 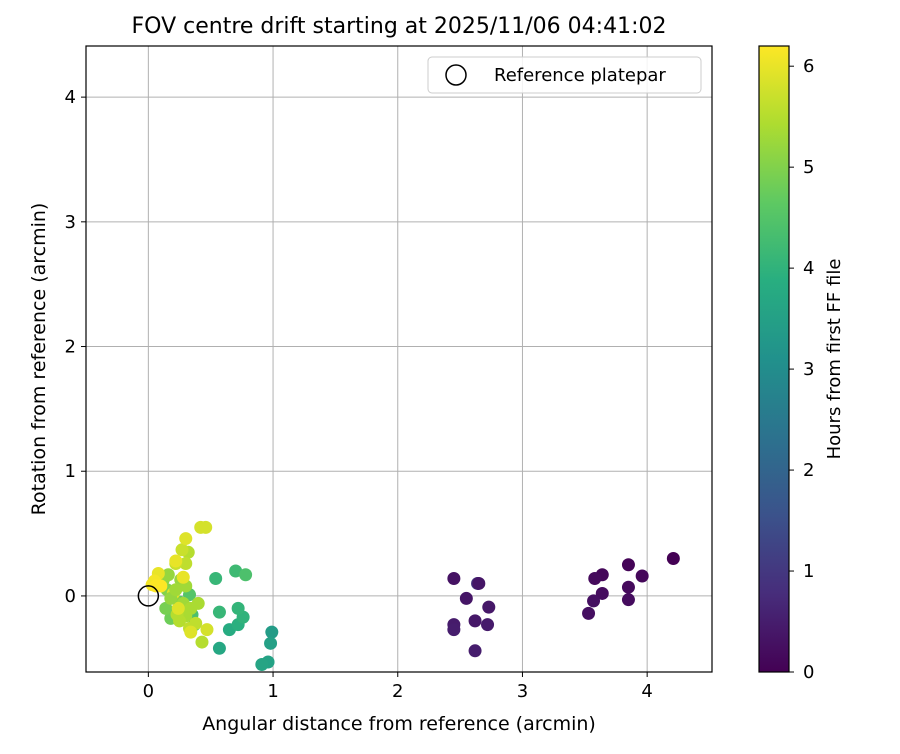 I want to click on y-tick-label: 2, so click(x=70, y=347).